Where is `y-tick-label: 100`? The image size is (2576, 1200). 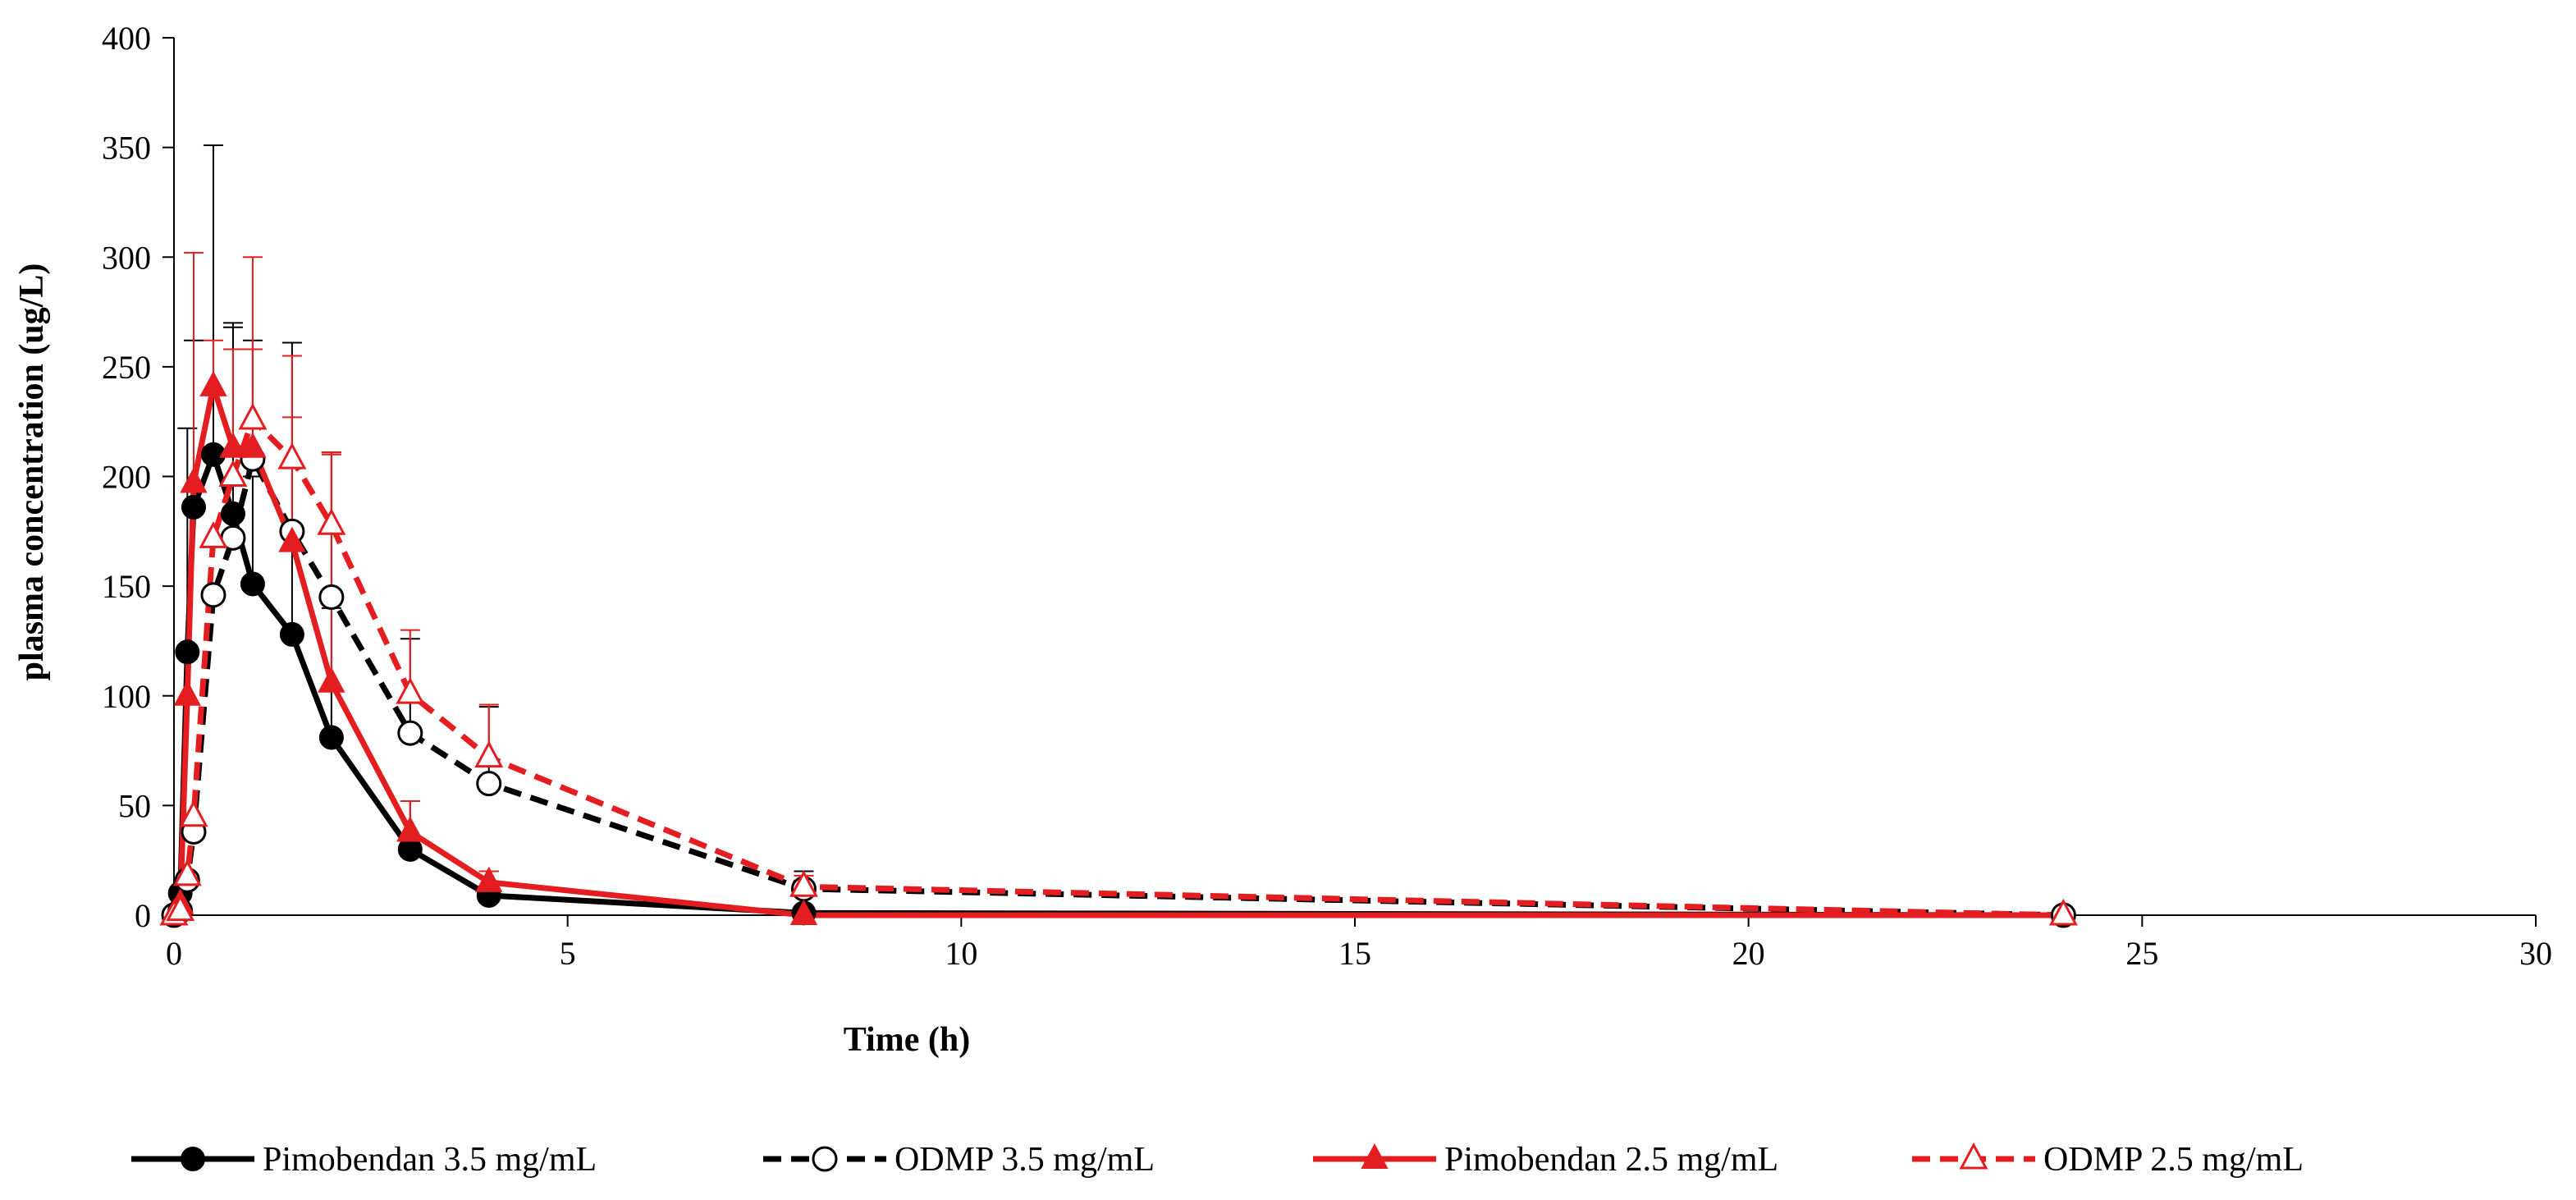
y-tick-label: 100 is located at coordinates (126, 696).